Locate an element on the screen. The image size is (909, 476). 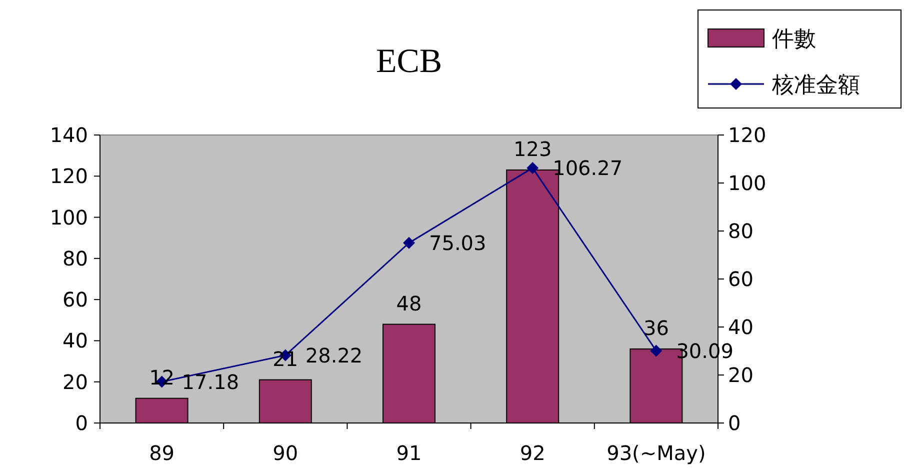
y-tick-label: 40 is located at coordinates (75, 340).